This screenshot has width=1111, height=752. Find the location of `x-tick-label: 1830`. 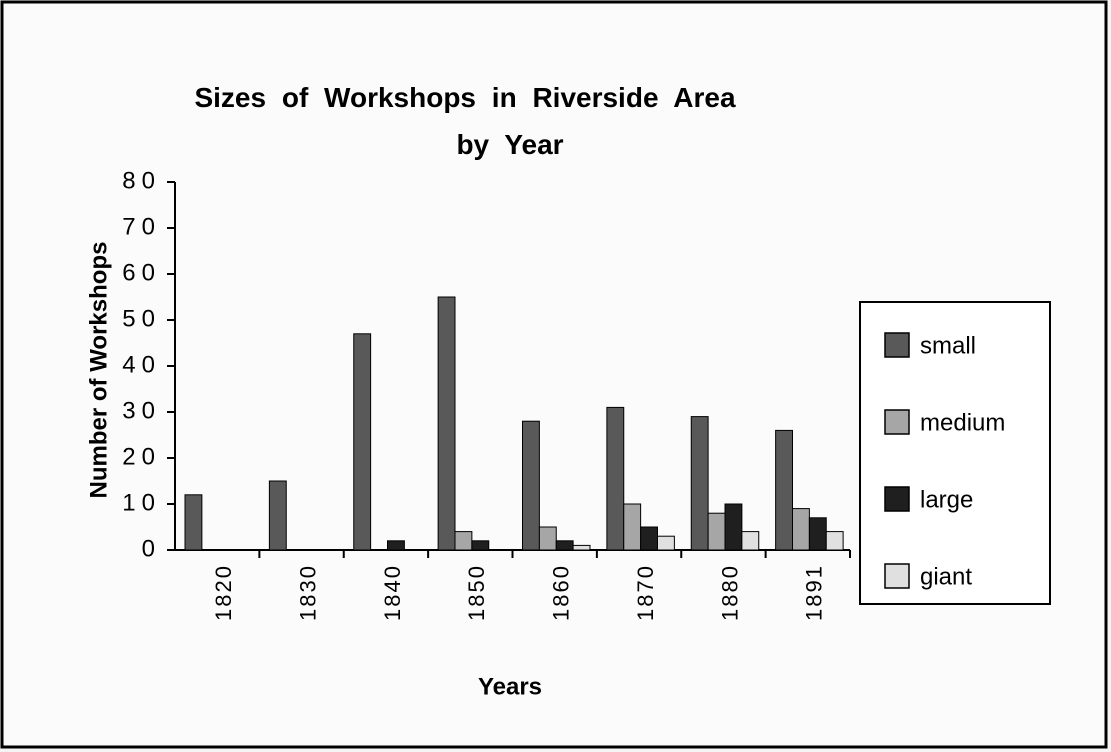

x-tick-label: 1830 is located at coordinates (307, 592).